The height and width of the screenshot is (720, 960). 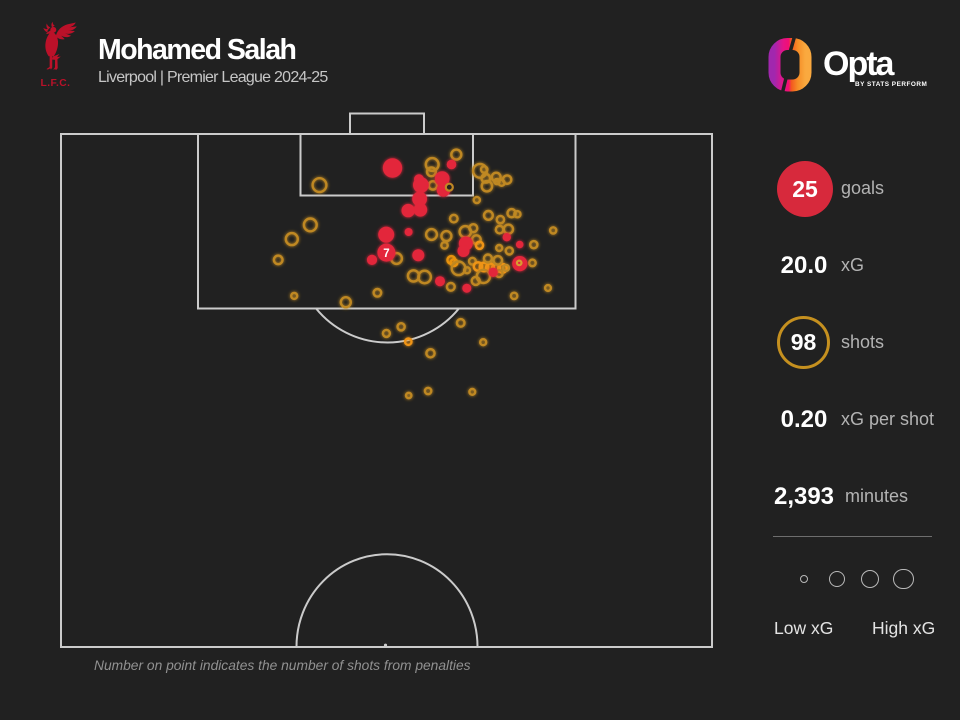 I want to click on svg-text: 7, so click(x=386, y=254).